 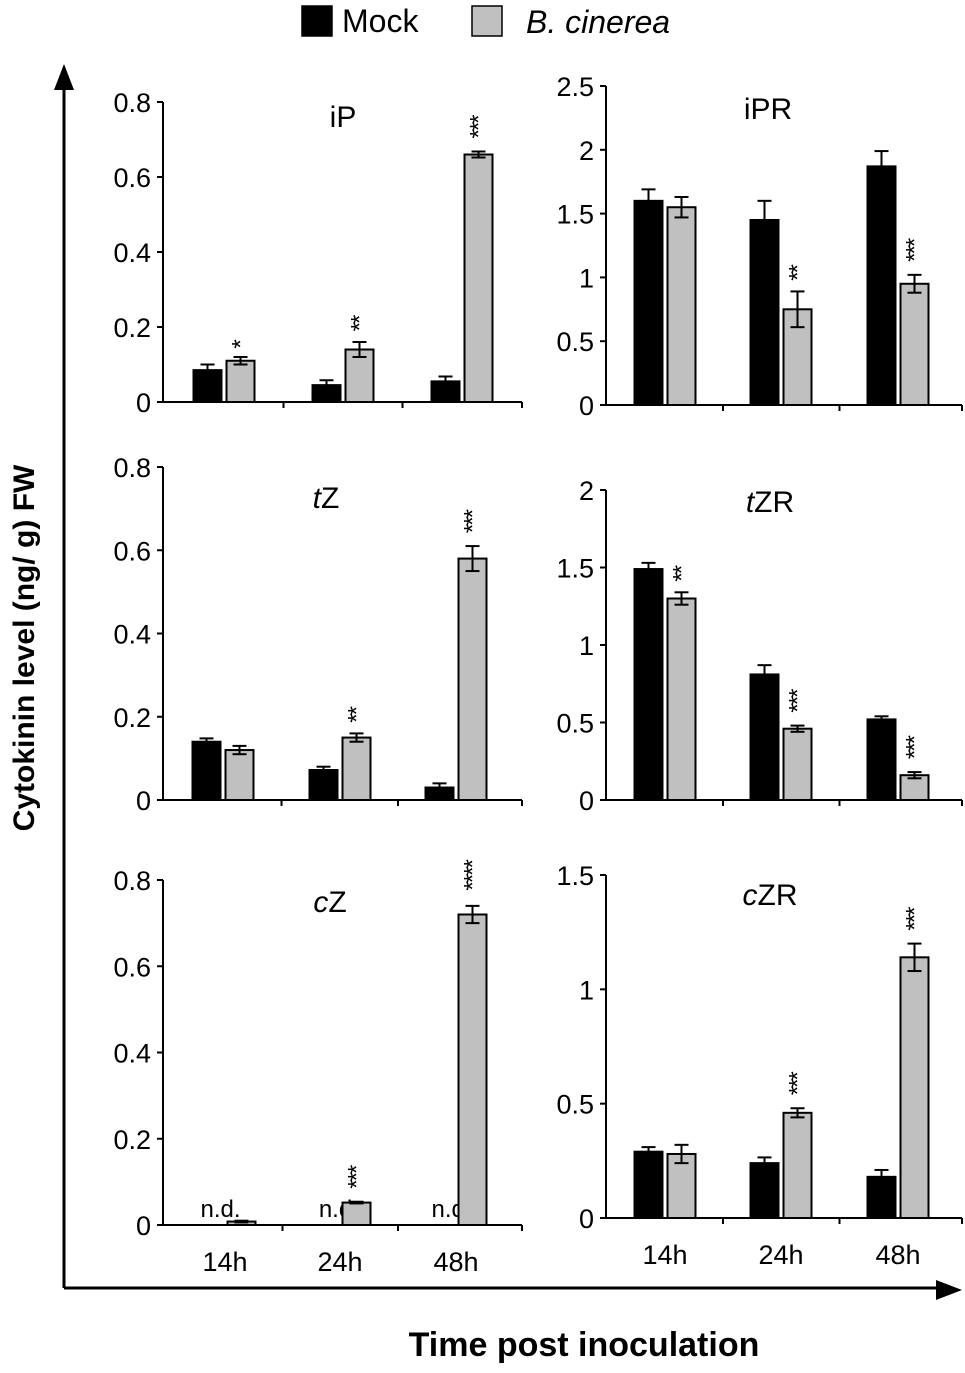 I want to click on legend: Mock B. cinerea, so click(x=485, y=21).